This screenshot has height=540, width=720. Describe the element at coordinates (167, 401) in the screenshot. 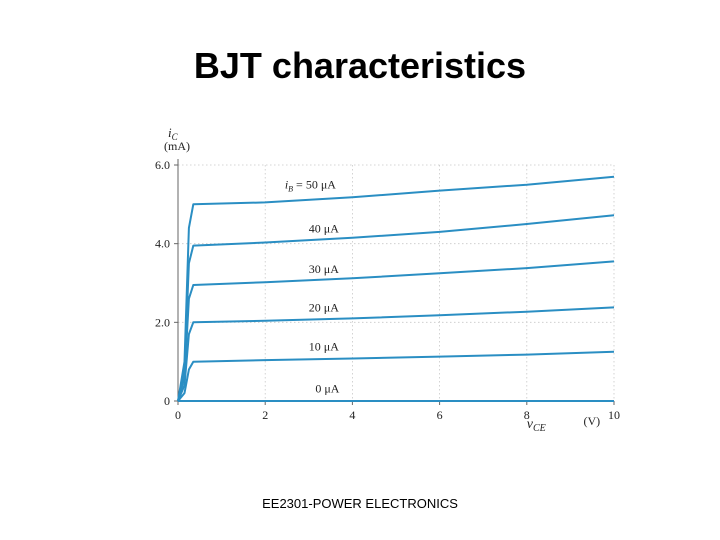

I see `y-tick-label: 0` at that location.